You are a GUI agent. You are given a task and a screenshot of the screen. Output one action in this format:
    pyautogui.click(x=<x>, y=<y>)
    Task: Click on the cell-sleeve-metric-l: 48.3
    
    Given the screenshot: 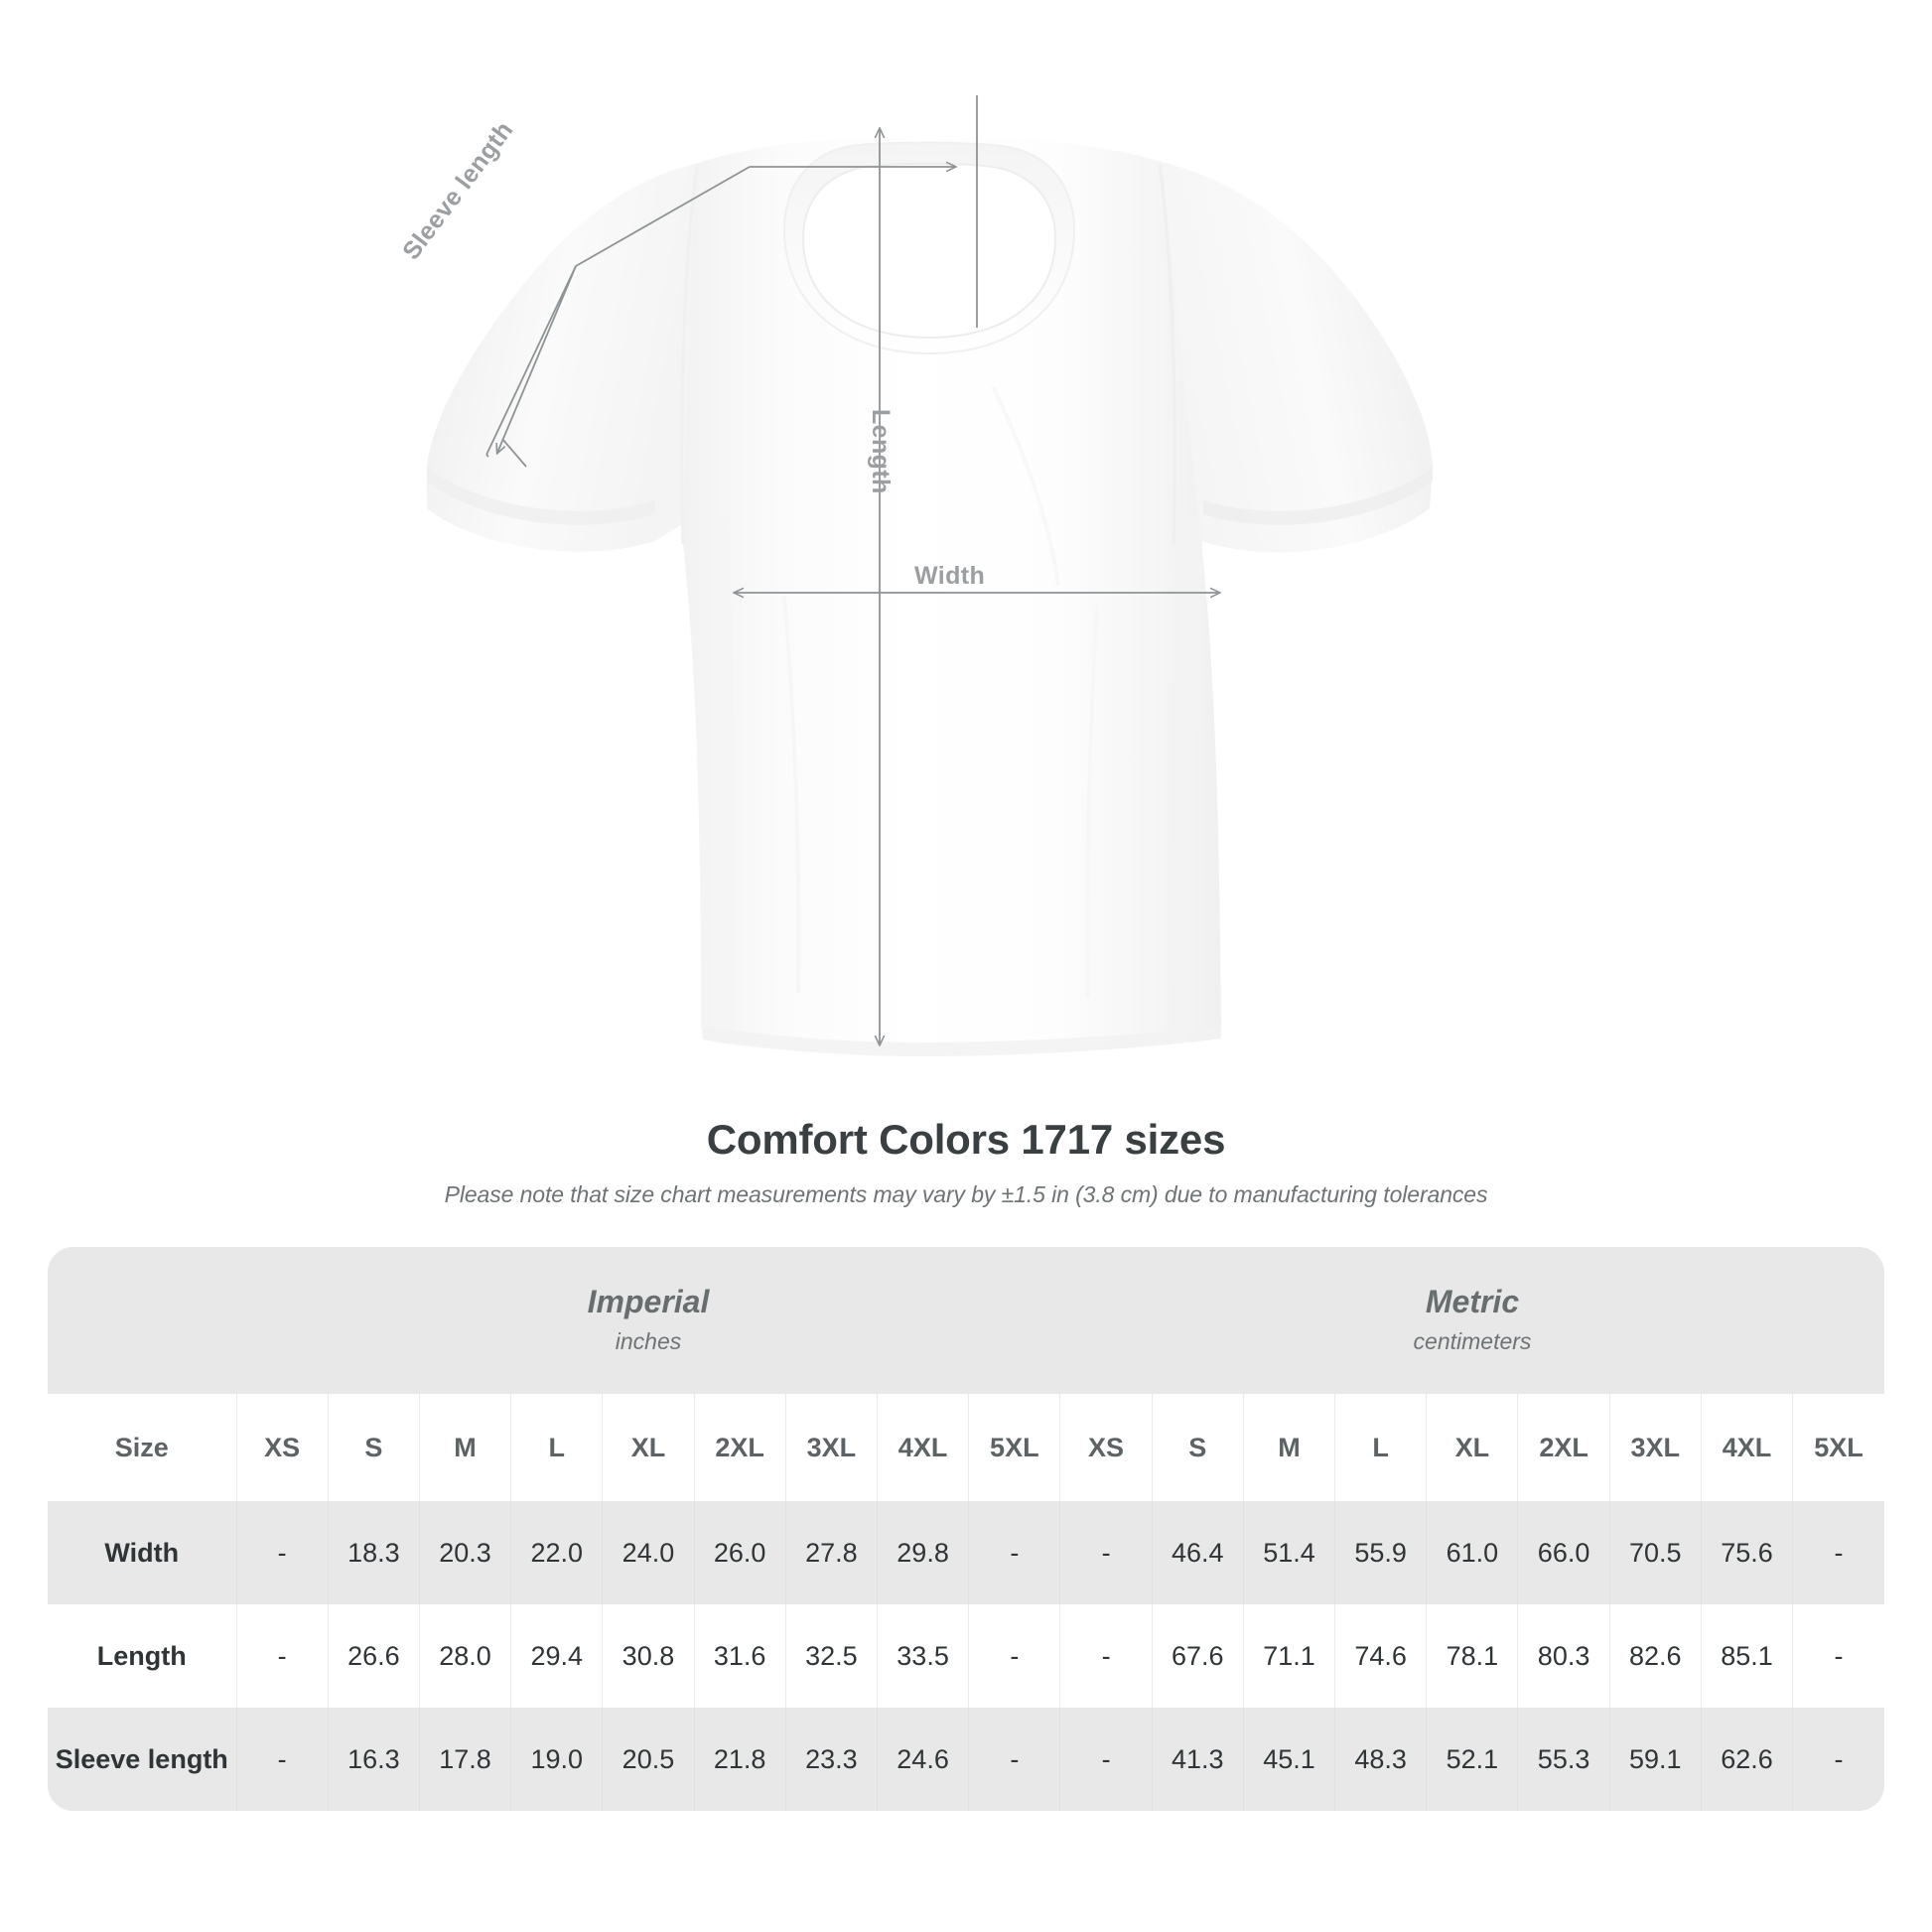 What is the action you would take?
    pyautogui.click(x=1381, y=1759)
    